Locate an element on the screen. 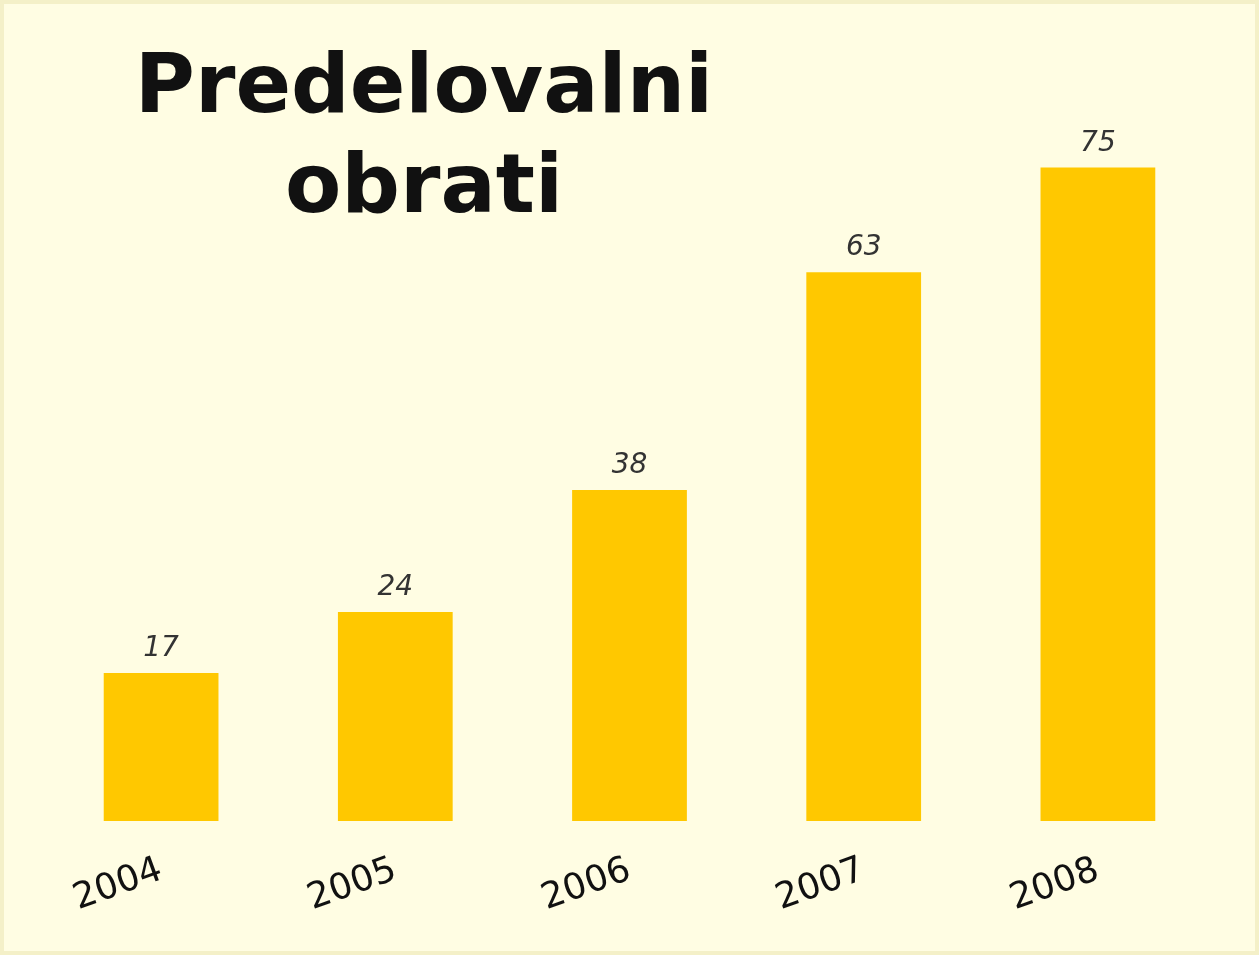 Image resolution: width=1259 pixels, height=955 pixels. x-tick-label: 2006 is located at coordinates (585, 882).